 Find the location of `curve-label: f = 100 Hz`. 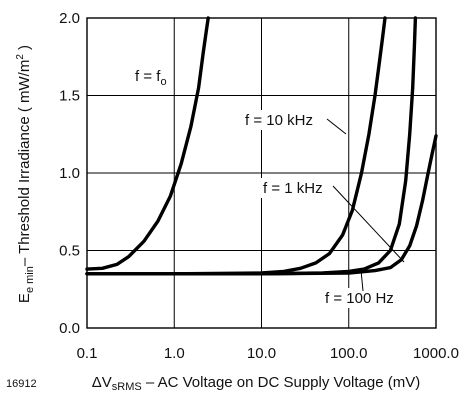

curve-label: f = 100 Hz is located at coordinates (359, 298).